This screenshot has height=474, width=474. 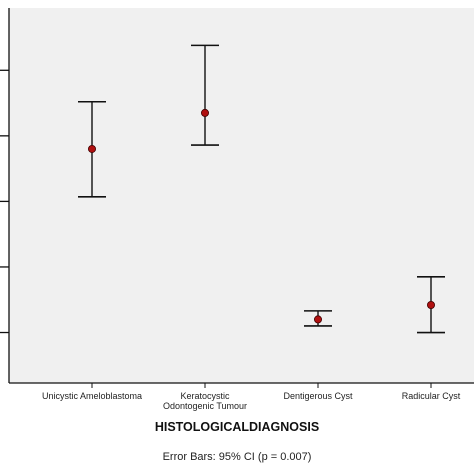 What do you see at coordinates (205, 401) in the screenshot?
I see `x-tick-label: Keratocystic Odontogenic Tumour` at bounding box center [205, 401].